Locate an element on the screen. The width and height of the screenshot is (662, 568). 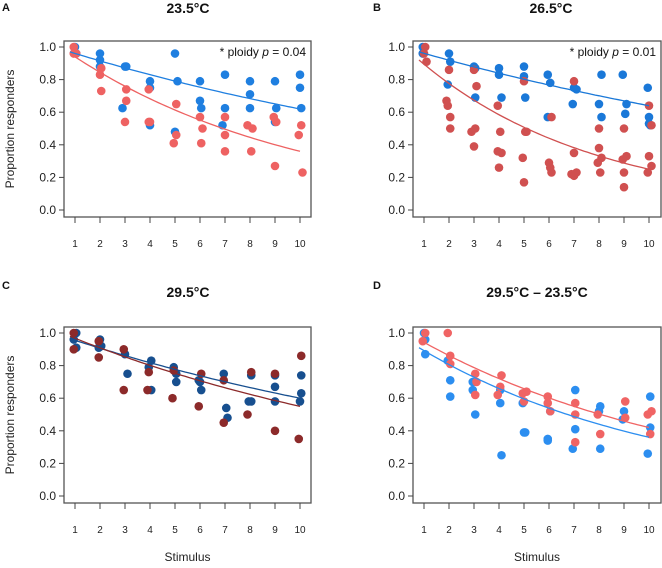
ploidy-annotation: * ploidy p = 0.01 is located at coordinates (613, 52).